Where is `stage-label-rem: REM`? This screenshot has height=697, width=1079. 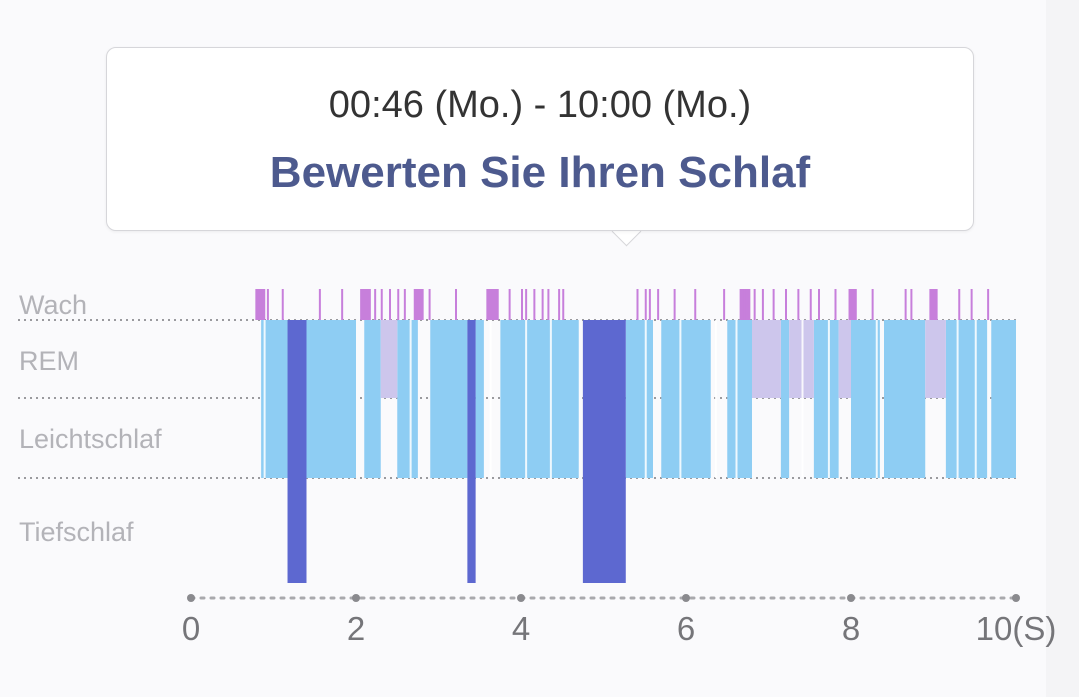 stage-label-rem: REM is located at coordinates (49, 361).